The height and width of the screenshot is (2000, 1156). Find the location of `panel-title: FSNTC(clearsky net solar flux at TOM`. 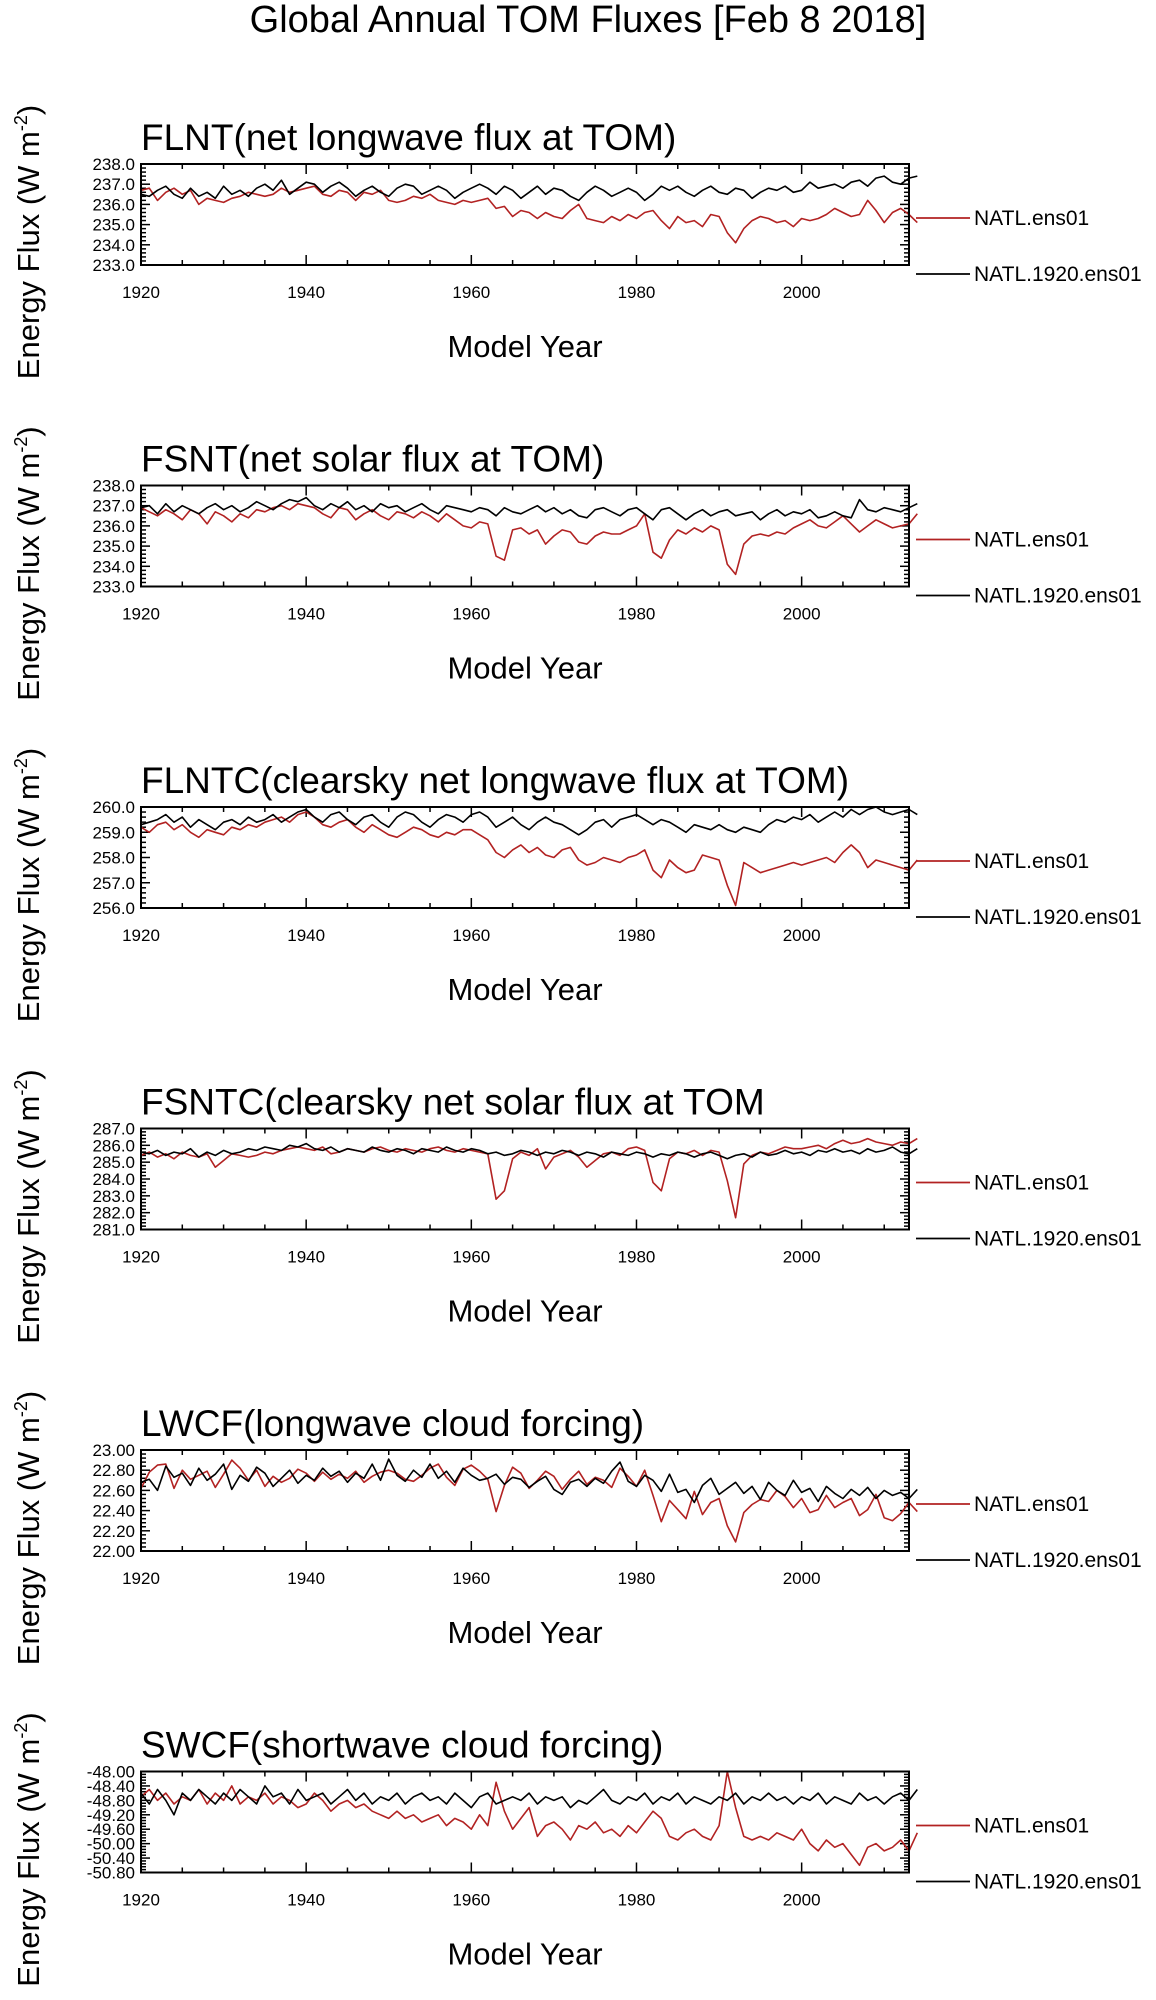

panel-title: FSNTC(clearsky net solar flux at TOM is located at coordinates (453, 1102).